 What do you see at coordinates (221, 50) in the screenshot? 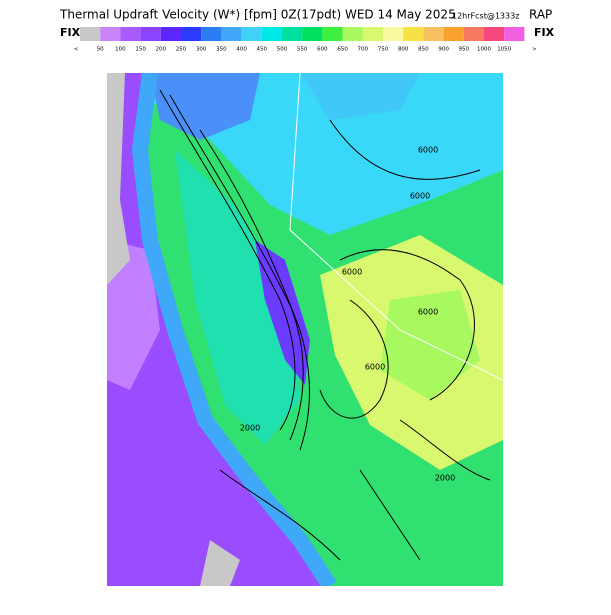
I see `colorbar-label: 350` at bounding box center [221, 50].